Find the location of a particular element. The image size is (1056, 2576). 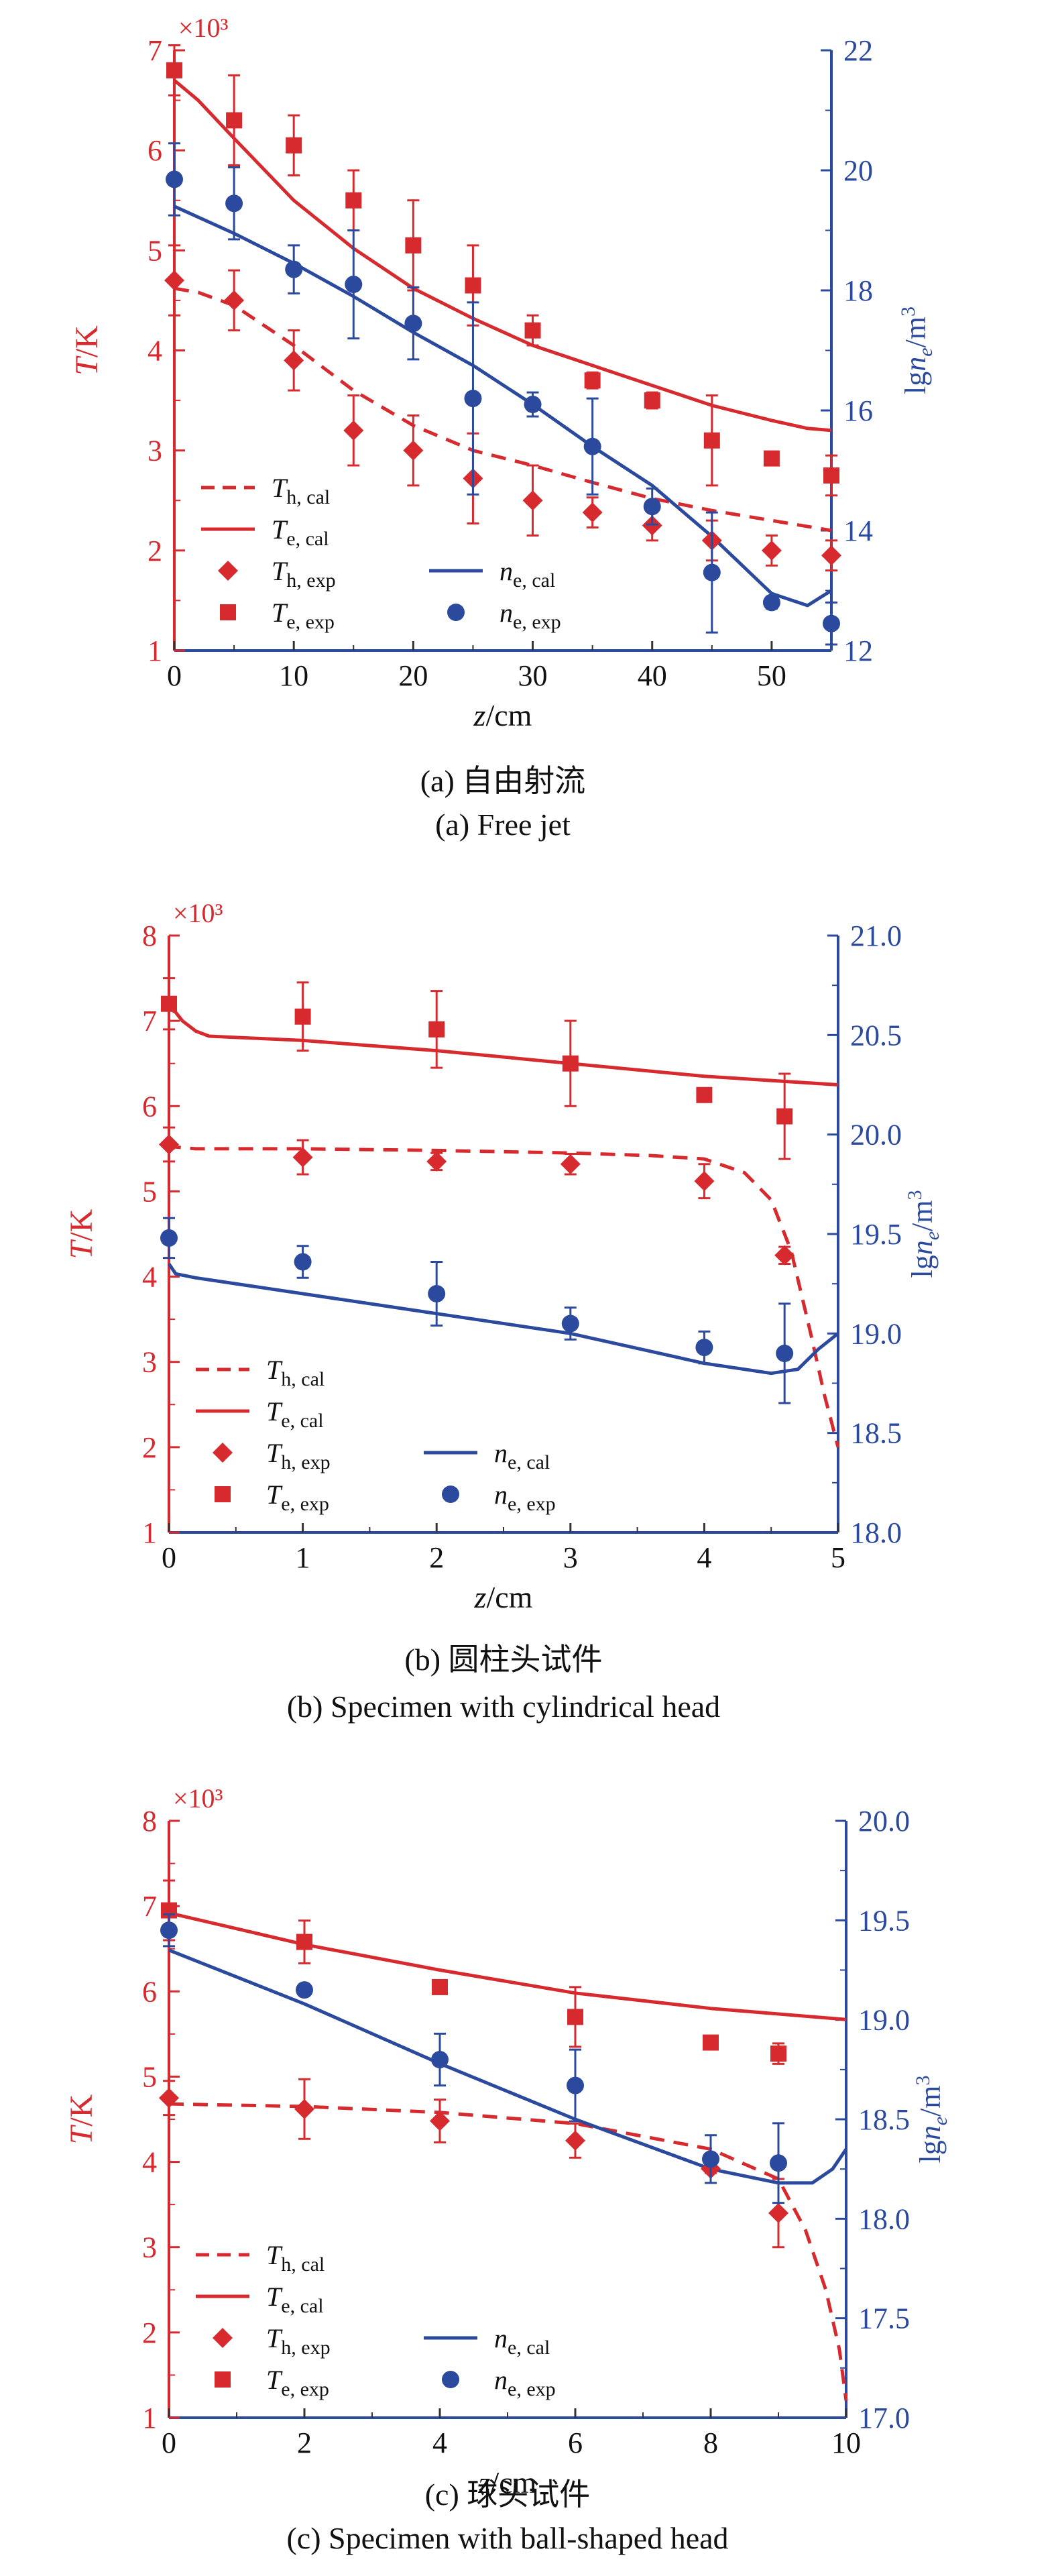

right-tick-label: 17.5 is located at coordinates (884, 2318).